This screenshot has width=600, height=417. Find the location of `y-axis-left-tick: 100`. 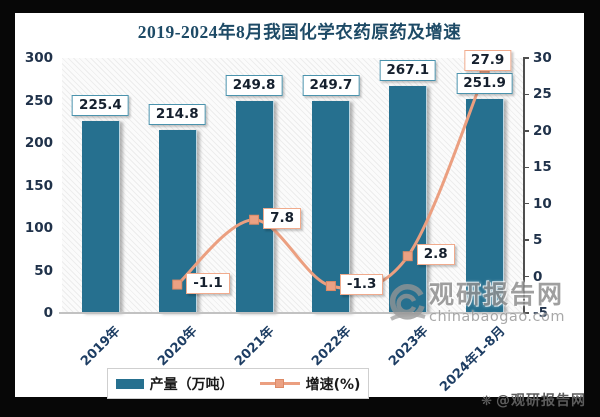

y-axis-left-tick: 100 is located at coordinates (38, 228).